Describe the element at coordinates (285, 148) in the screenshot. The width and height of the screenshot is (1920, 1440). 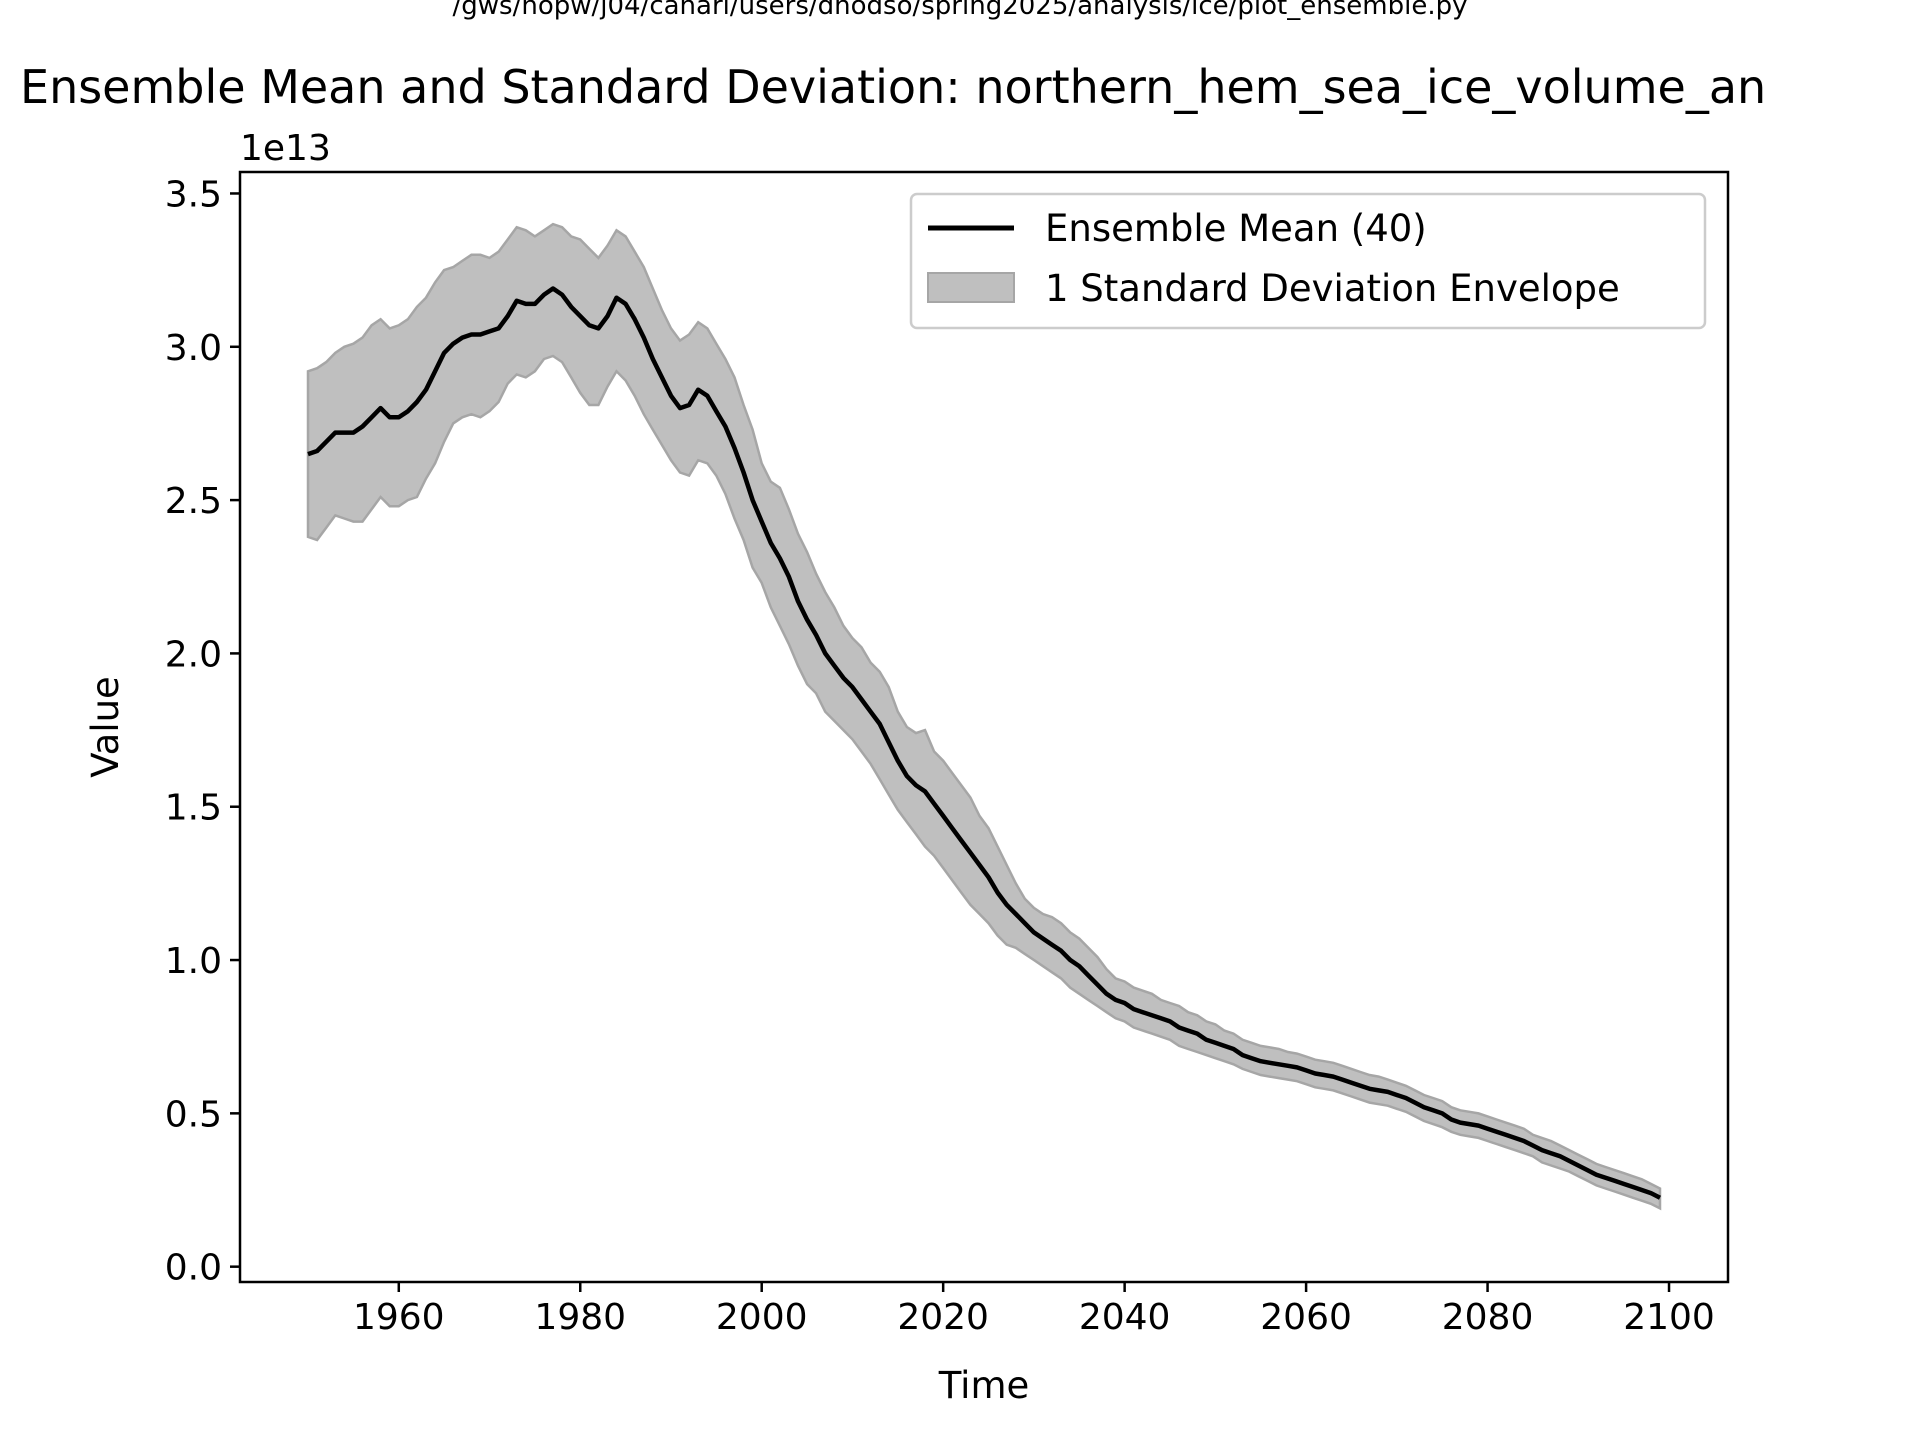
I see `y-offset-label: 1e13` at that location.